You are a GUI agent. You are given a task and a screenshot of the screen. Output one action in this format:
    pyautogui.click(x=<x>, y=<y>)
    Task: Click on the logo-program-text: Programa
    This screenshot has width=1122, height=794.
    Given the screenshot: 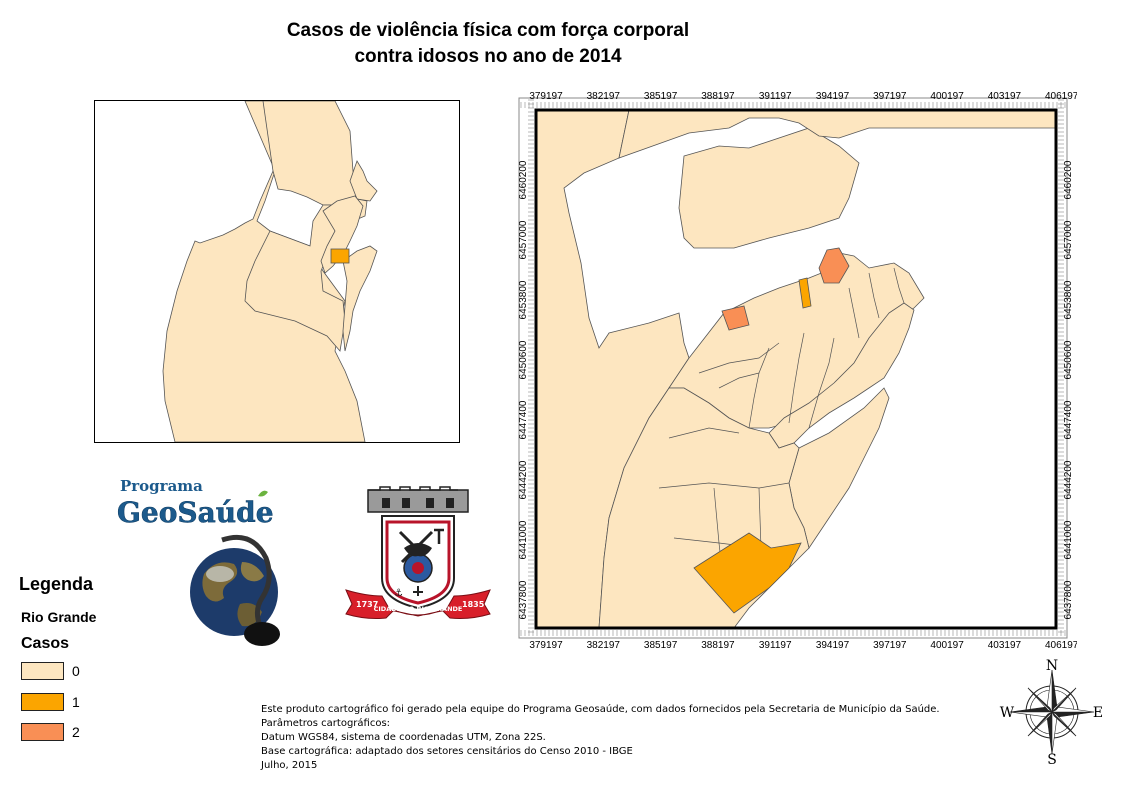 What is the action you would take?
    pyautogui.click(x=161, y=486)
    